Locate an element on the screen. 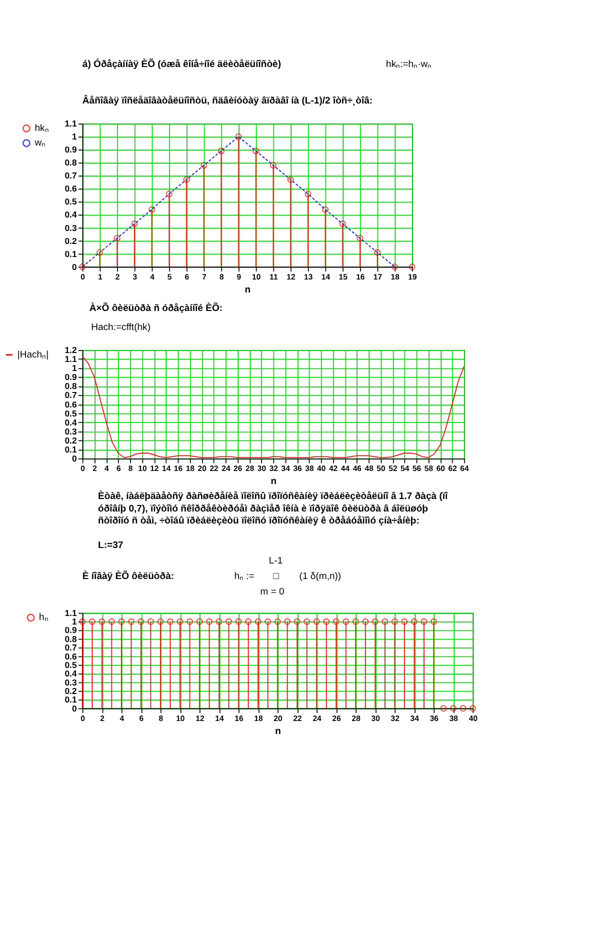 This screenshot has width=589, height=925. x-tick-label: 34 is located at coordinates (286, 469).